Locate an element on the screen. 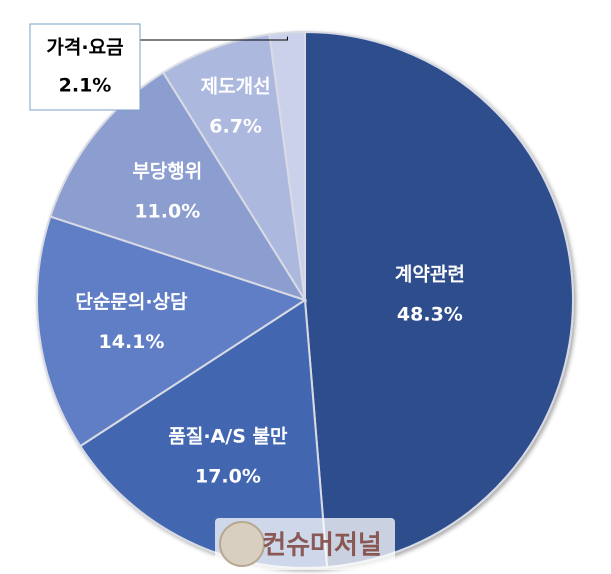 The image size is (611, 574). slice-value: 2.1% is located at coordinates (85, 86).